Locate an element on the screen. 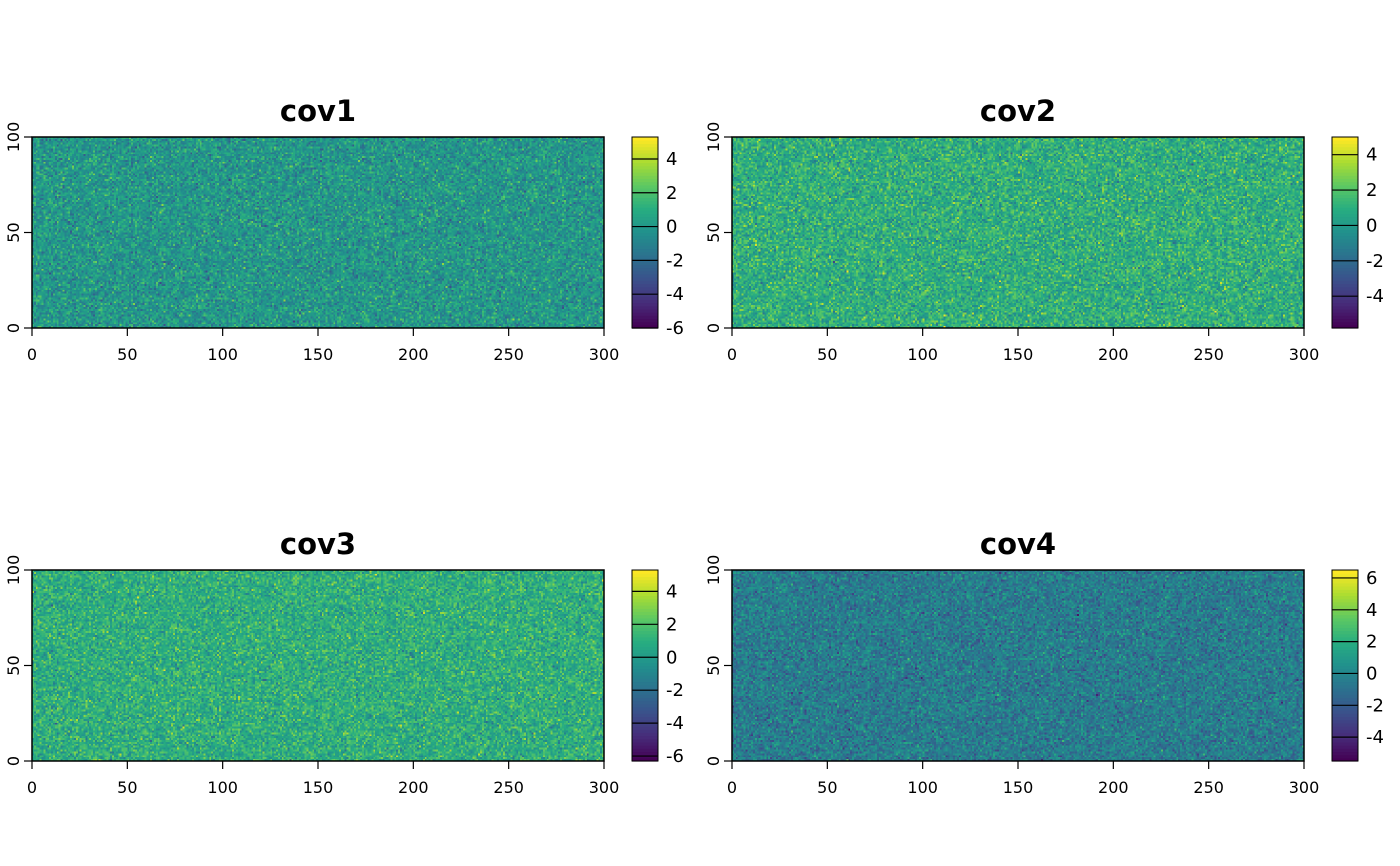 The height and width of the screenshot is (866, 1400). colorbar-tick-label: 4 is located at coordinates (1371, 610).